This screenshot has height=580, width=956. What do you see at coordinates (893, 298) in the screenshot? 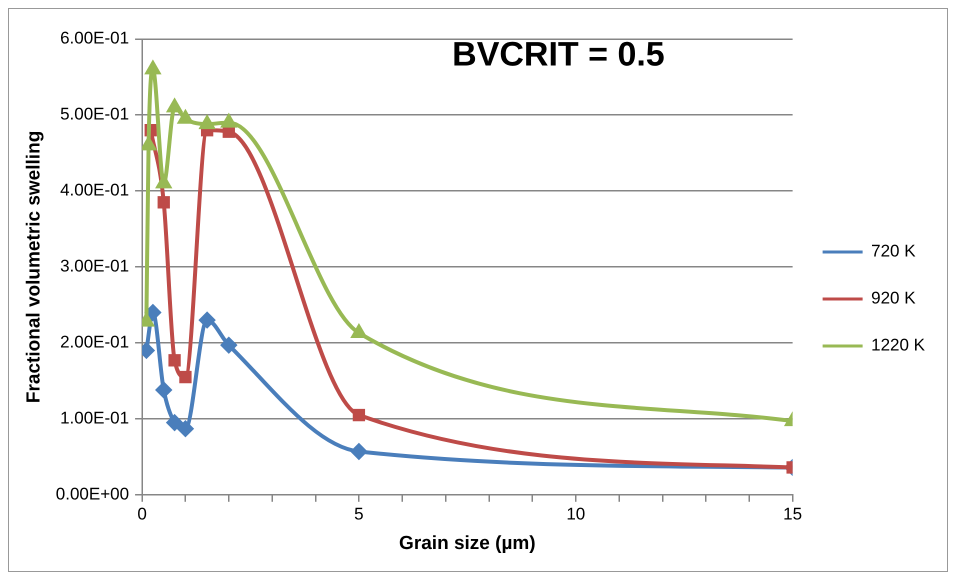
I see `legend-label: 920 K` at bounding box center [893, 298].